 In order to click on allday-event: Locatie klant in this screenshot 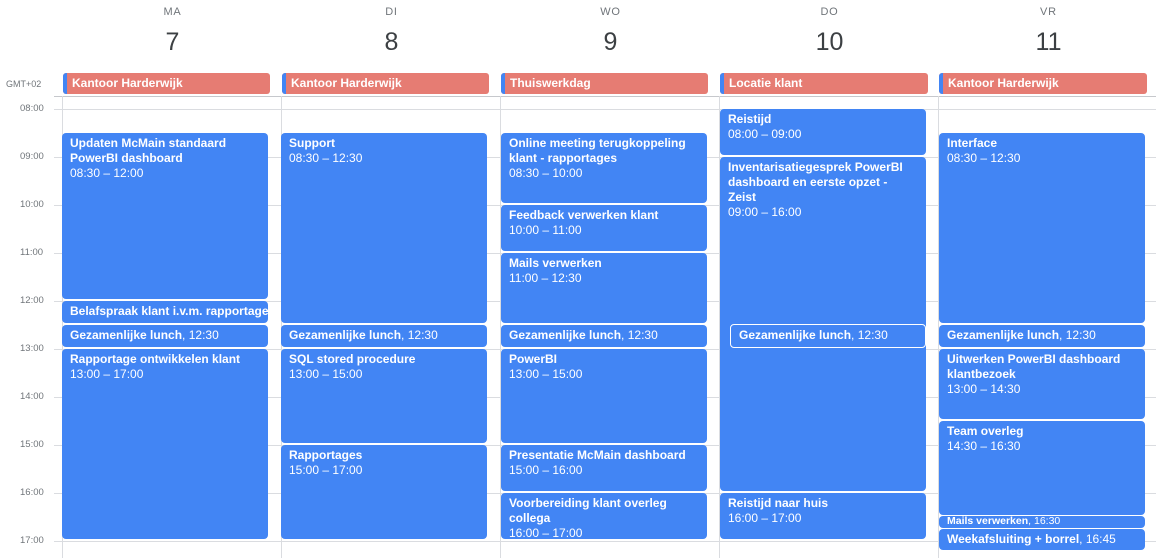, I will do `click(824, 83)`.